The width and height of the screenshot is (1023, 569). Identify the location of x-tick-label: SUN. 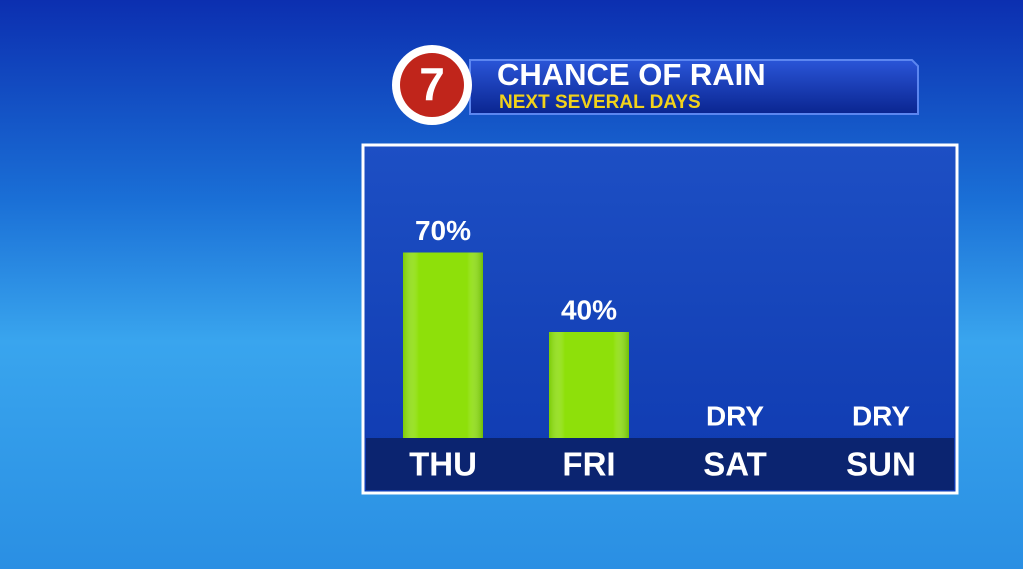
(881, 464).